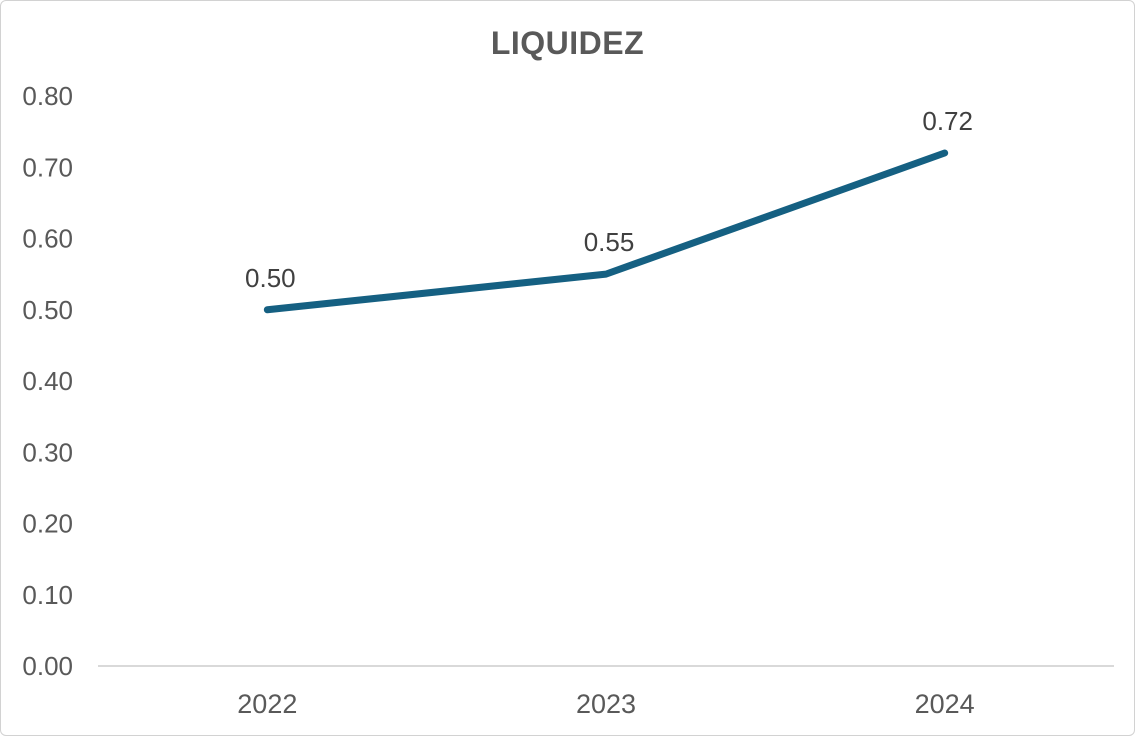 This screenshot has height=738, width=1137. Describe the element at coordinates (945, 704) in the screenshot. I see `x-category-label: 2024` at that location.